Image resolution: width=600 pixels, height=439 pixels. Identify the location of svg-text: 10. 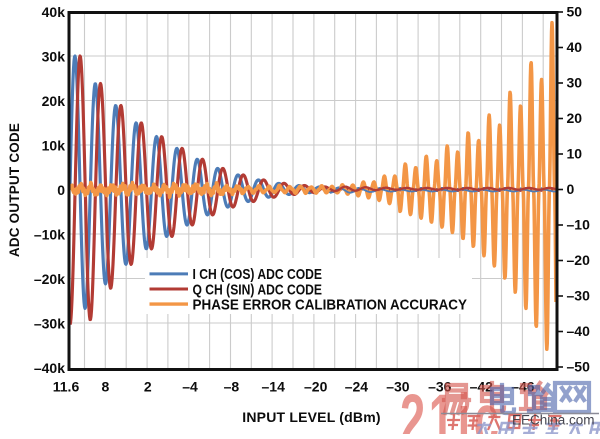
(575, 154).